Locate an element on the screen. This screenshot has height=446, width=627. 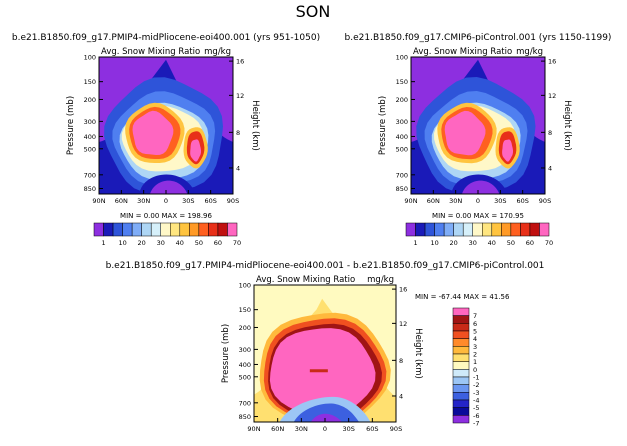
y-tick-label: 150 is located at coordinates (245, 310).